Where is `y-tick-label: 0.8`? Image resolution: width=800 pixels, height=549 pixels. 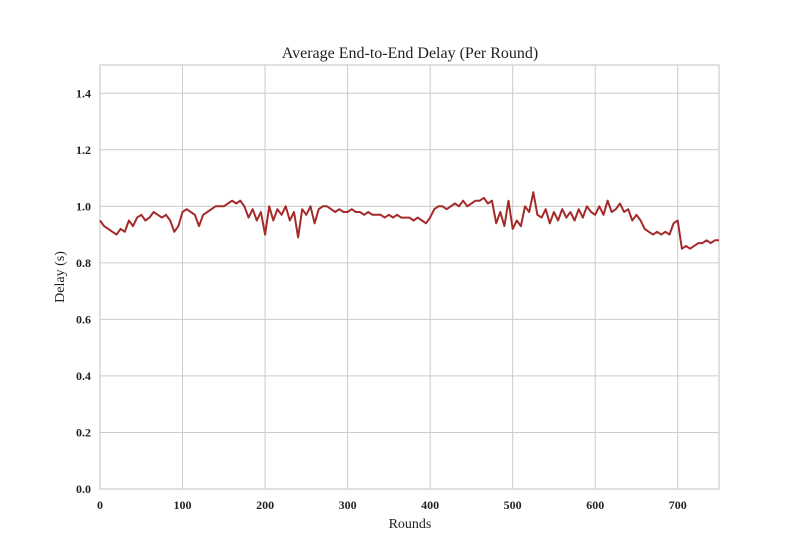 y-tick-label: 0.8 is located at coordinates (83, 263).